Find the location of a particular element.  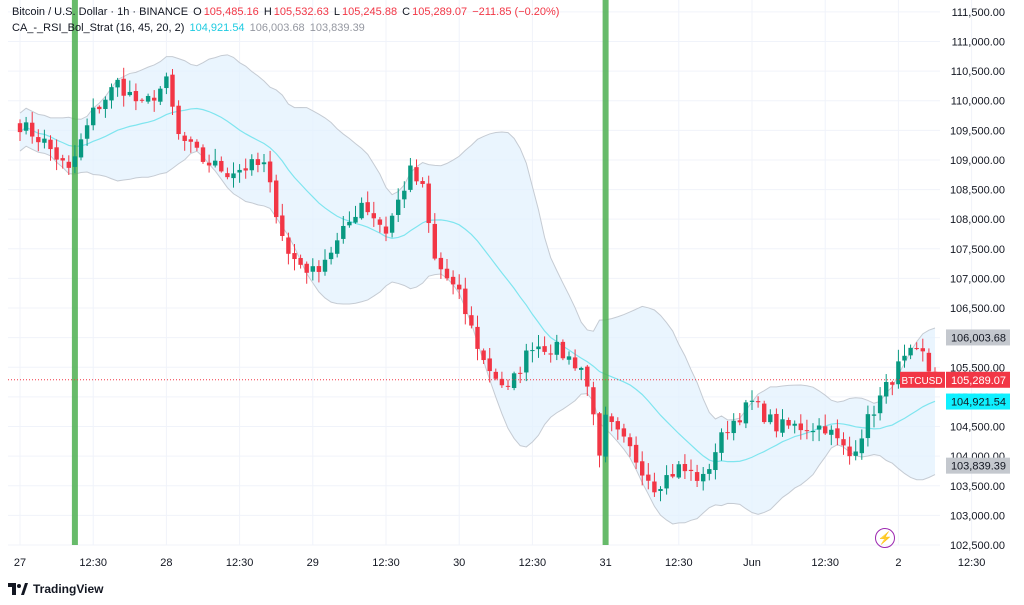

time-axis-label: 28 is located at coordinates (166, 563).